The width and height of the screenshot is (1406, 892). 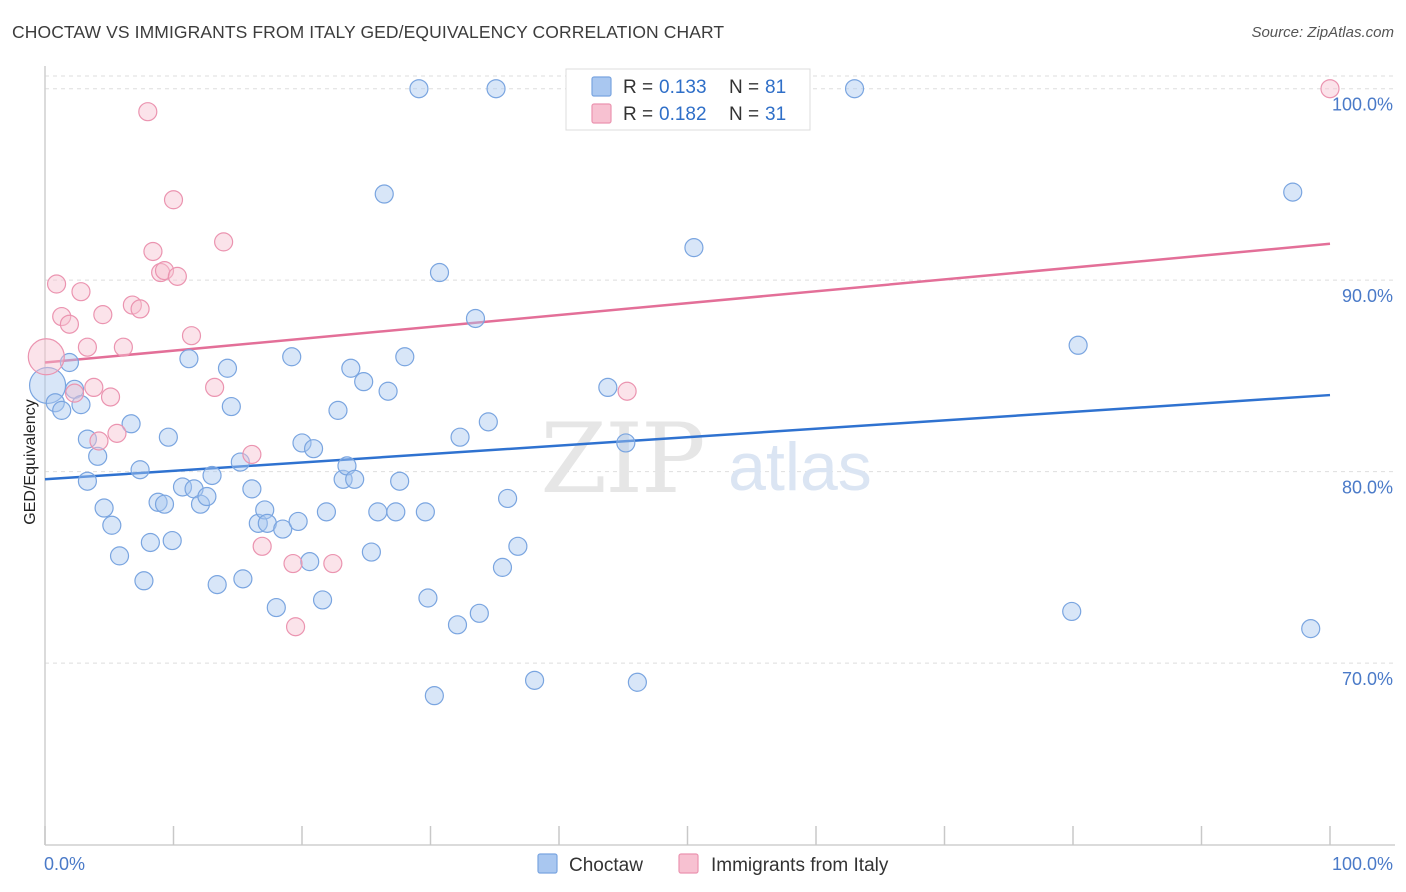 I want to click on y-tick-label: 90.0%, so click(x=1367, y=296).